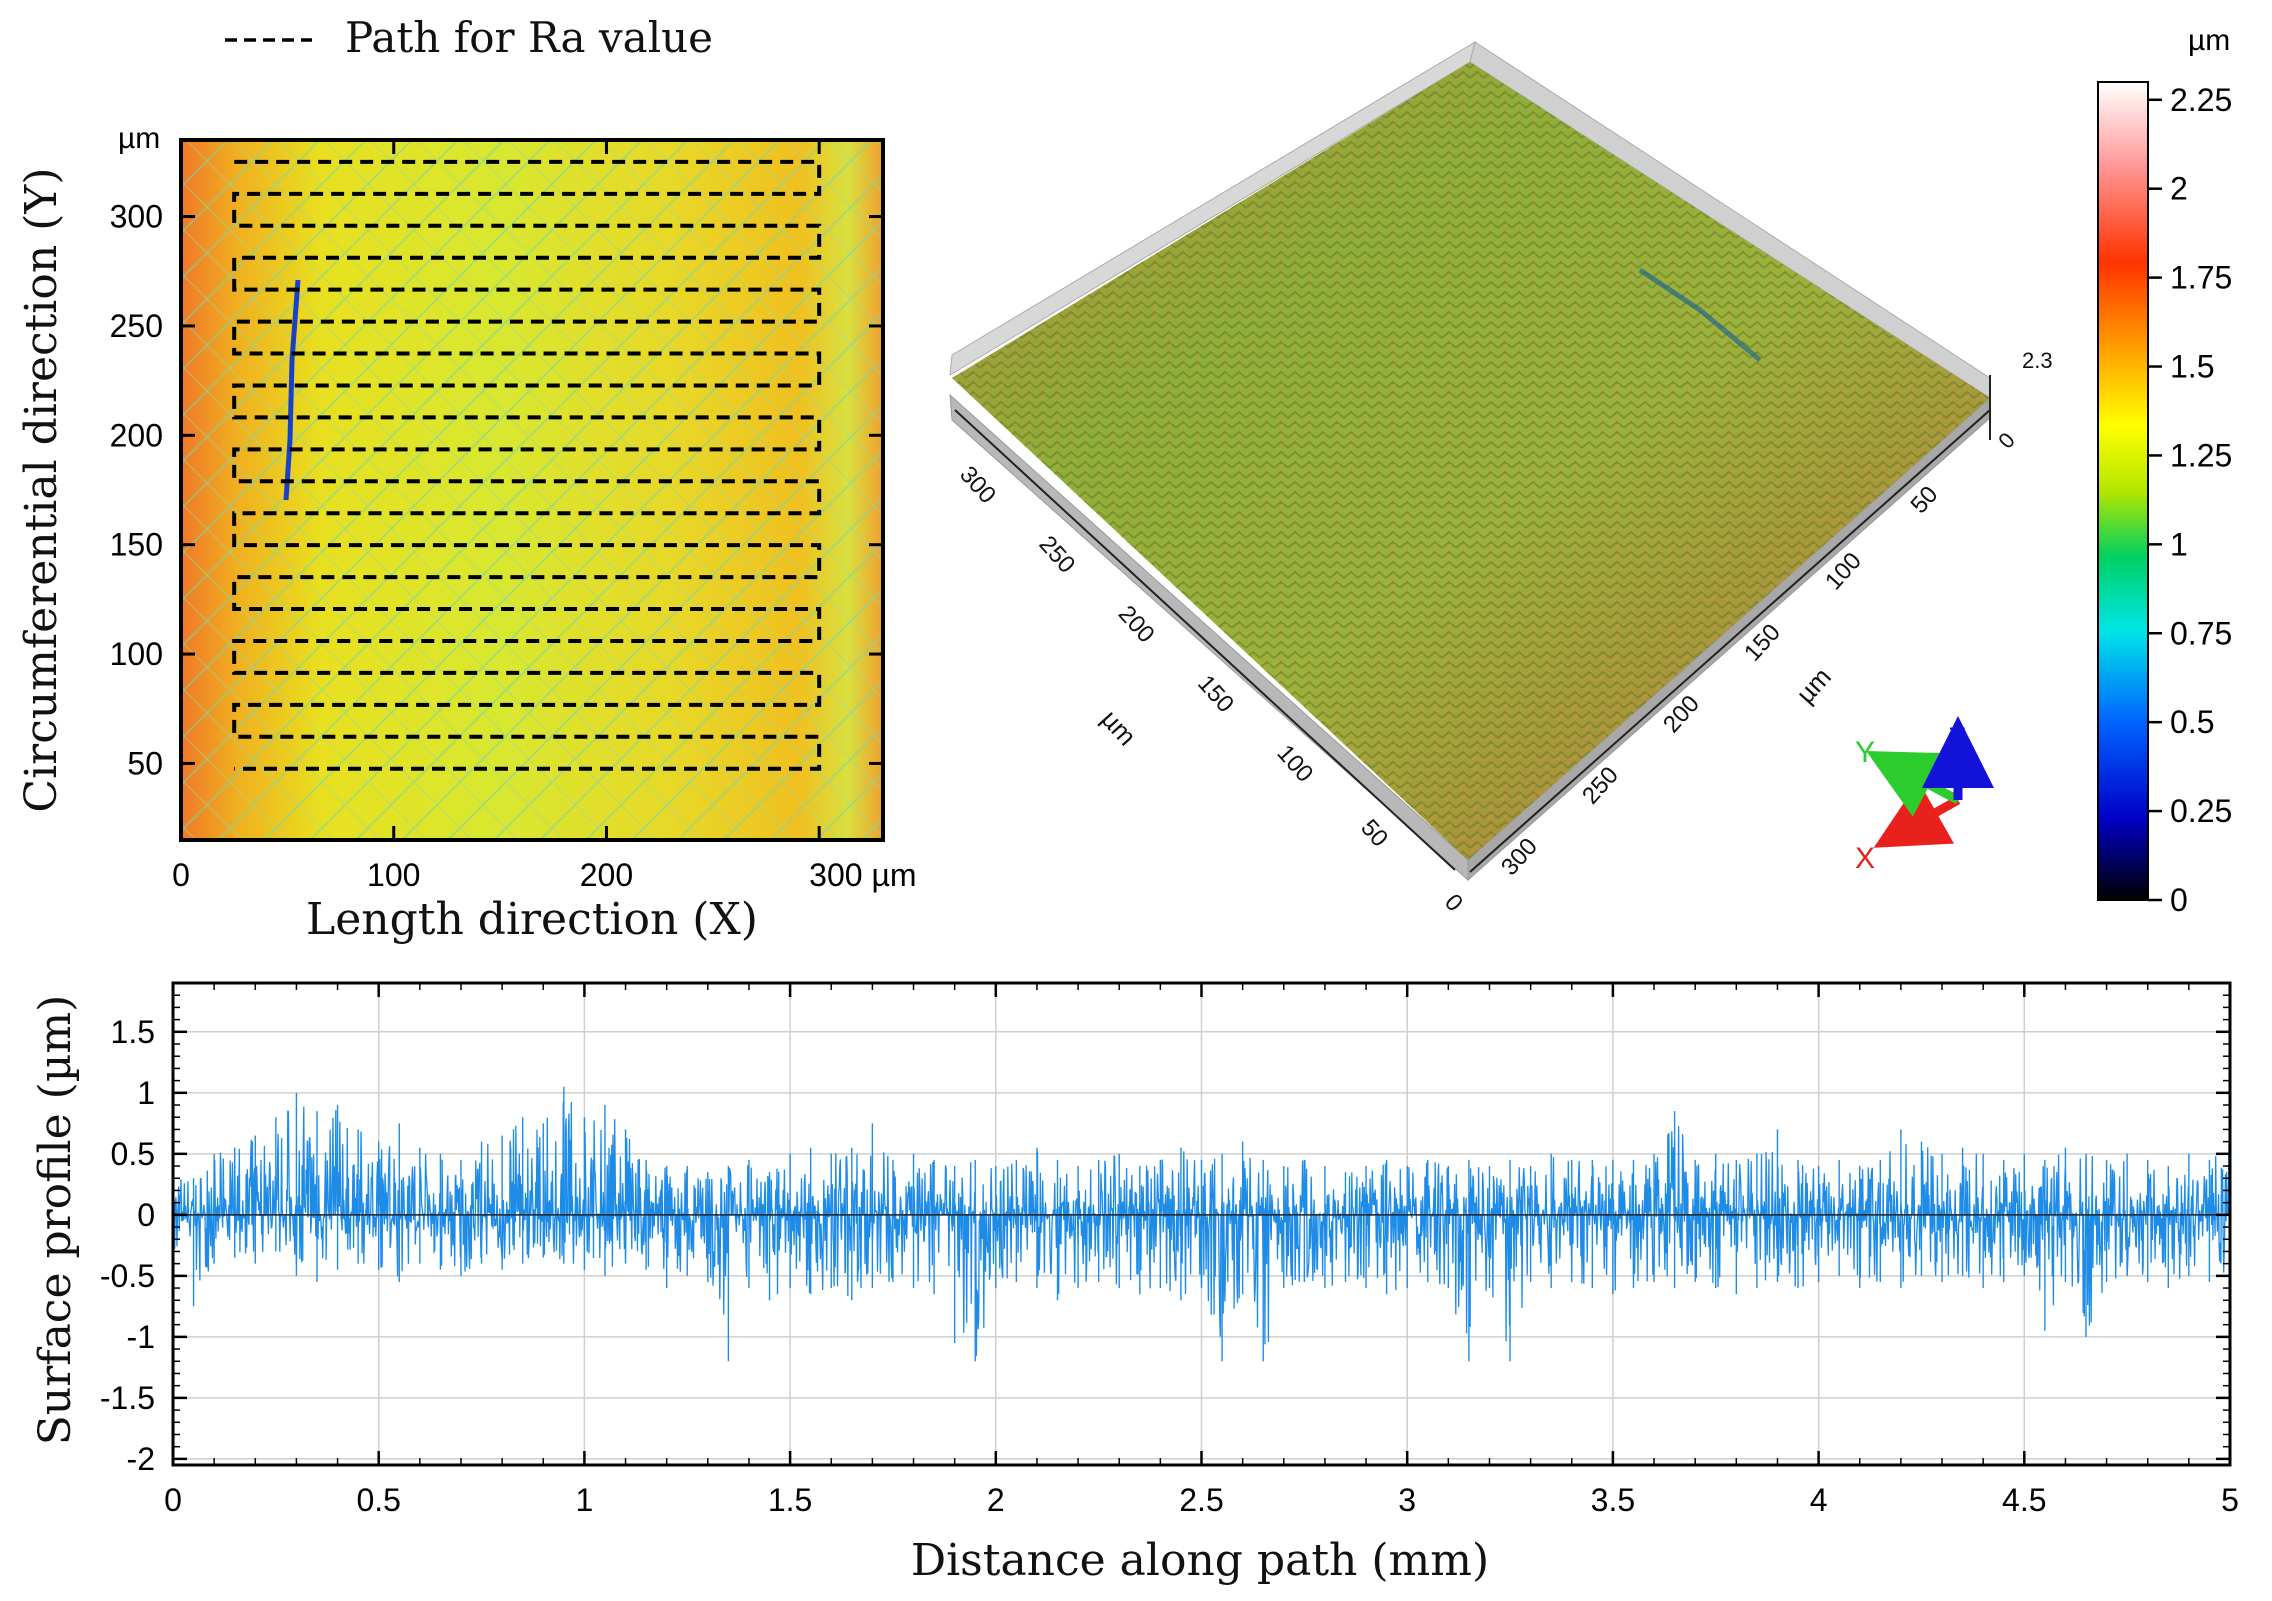 The image size is (2272, 1601). I want to click on profile-y-tick-label: -1.5, so click(127, 1398).